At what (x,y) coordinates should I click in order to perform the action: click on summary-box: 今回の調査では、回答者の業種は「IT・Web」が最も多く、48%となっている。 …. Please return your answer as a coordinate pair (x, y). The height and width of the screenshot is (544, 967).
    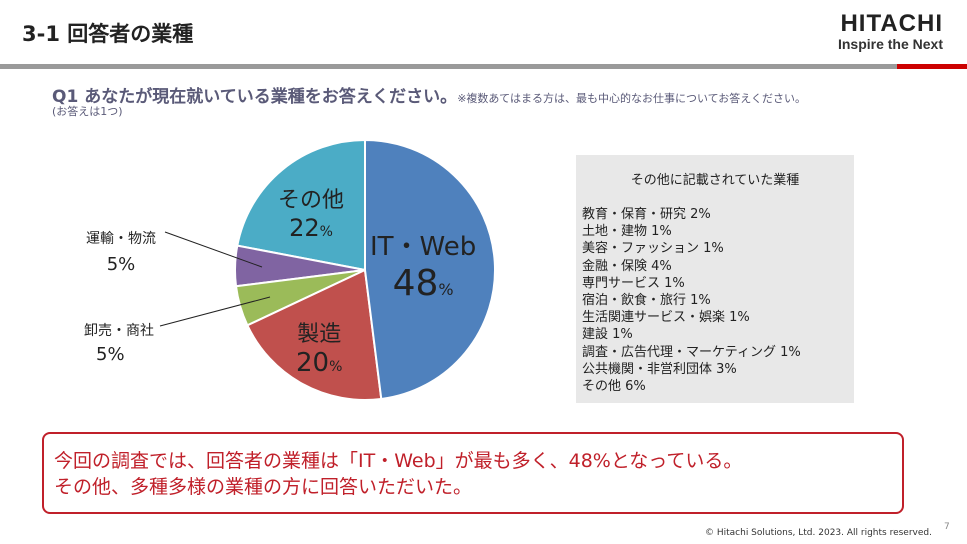
    Looking at the image, I should click on (473, 473).